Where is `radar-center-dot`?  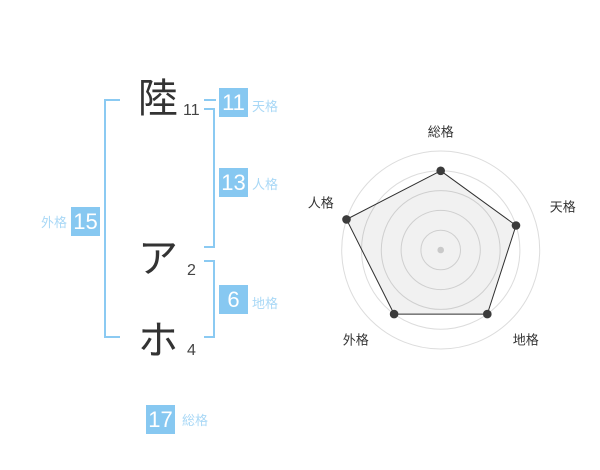
radar-center-dot is located at coordinates (440, 250).